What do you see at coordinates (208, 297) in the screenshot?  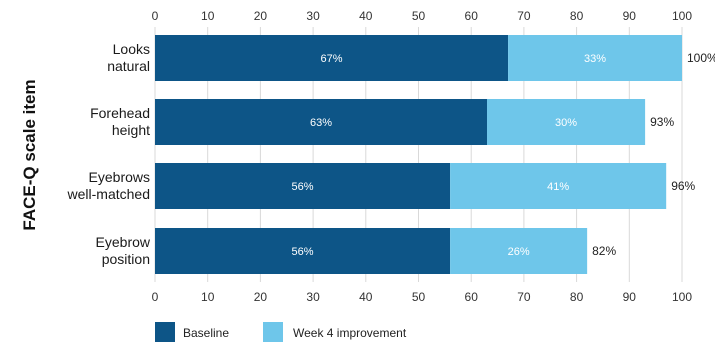 I see `x-tick-label-bottom: 10` at bounding box center [208, 297].